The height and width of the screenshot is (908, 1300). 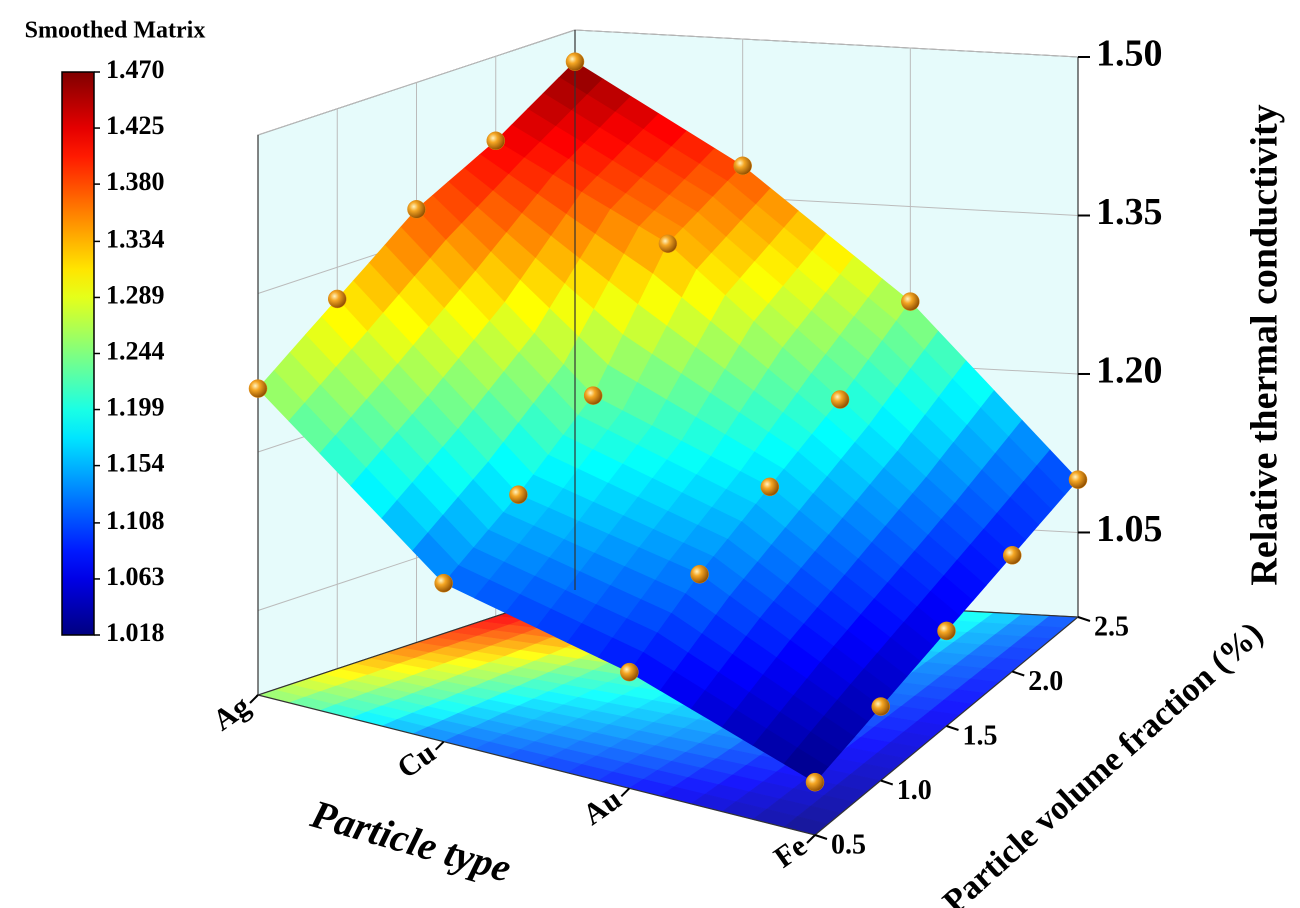 What do you see at coordinates (135, 69) in the screenshot?
I see `colorbar-tick-label: 1.470` at bounding box center [135, 69].